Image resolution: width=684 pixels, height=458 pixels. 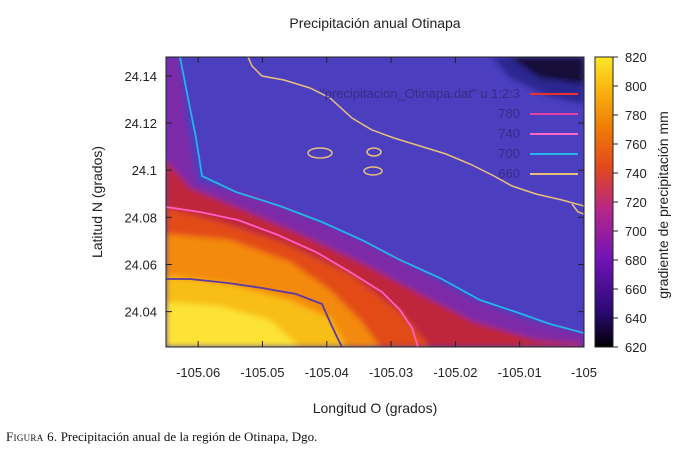 I want to click on colorbar-ticks: 620 640 660 680 700 720 740 760 780 800 820, so click(x=630, y=202).